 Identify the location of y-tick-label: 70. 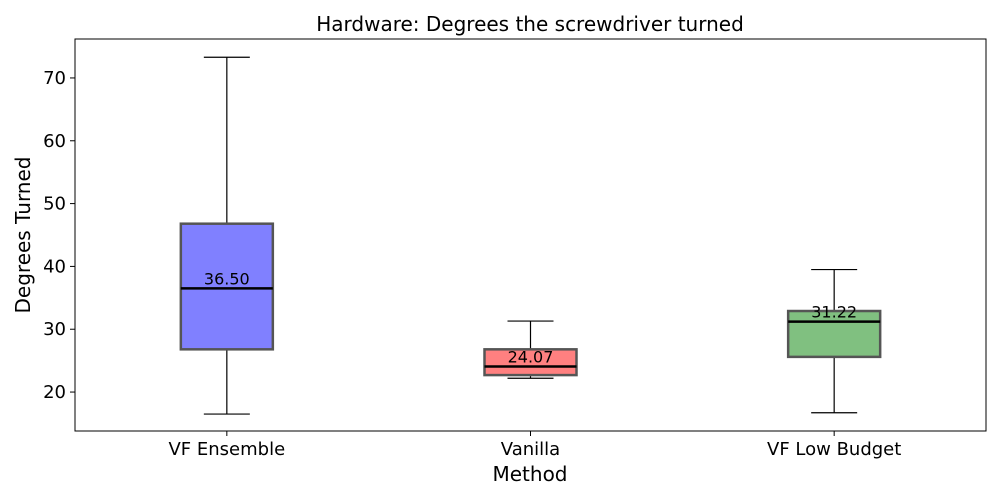
(54, 78).